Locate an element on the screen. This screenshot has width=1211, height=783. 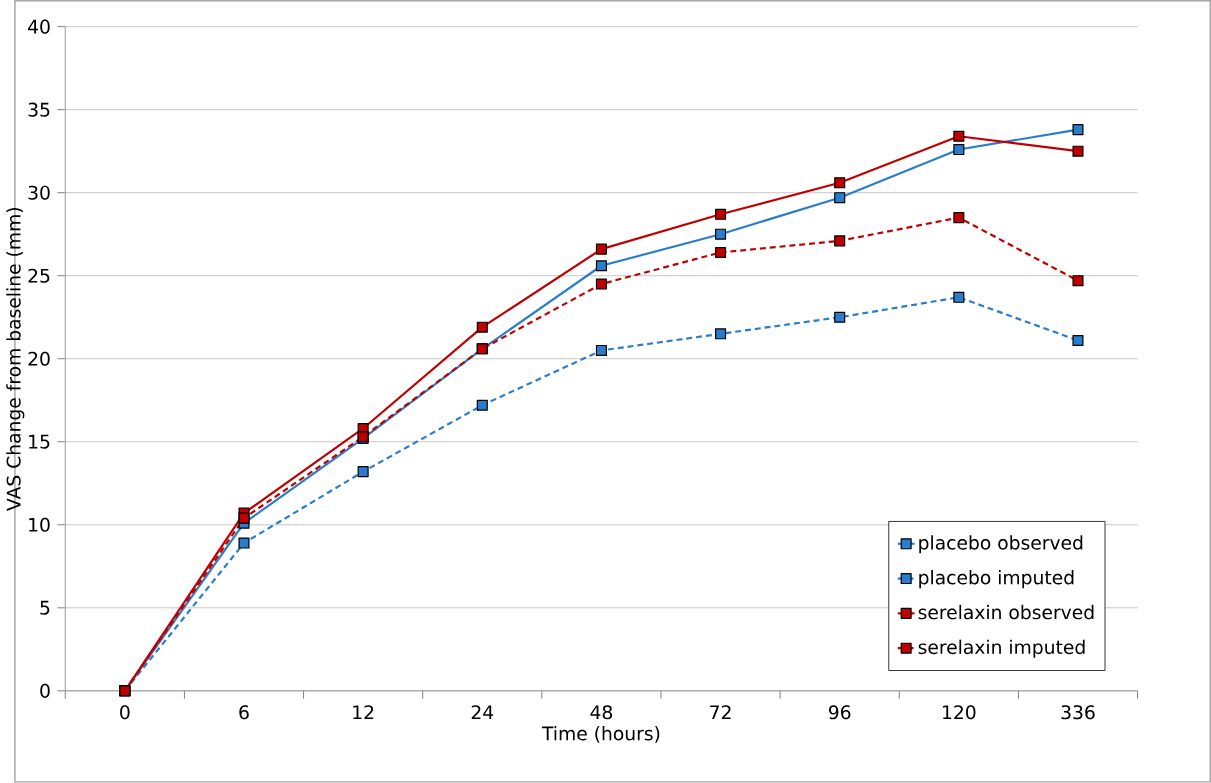
y-tick-label: 35 is located at coordinates (39, 109).